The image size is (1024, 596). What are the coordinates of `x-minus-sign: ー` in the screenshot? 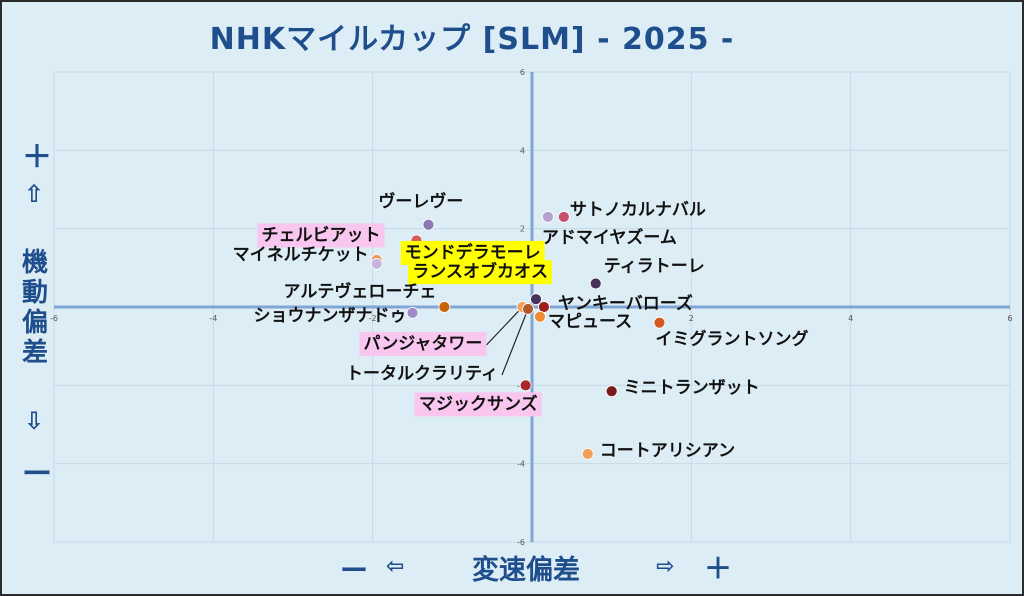 It's located at (354, 570).